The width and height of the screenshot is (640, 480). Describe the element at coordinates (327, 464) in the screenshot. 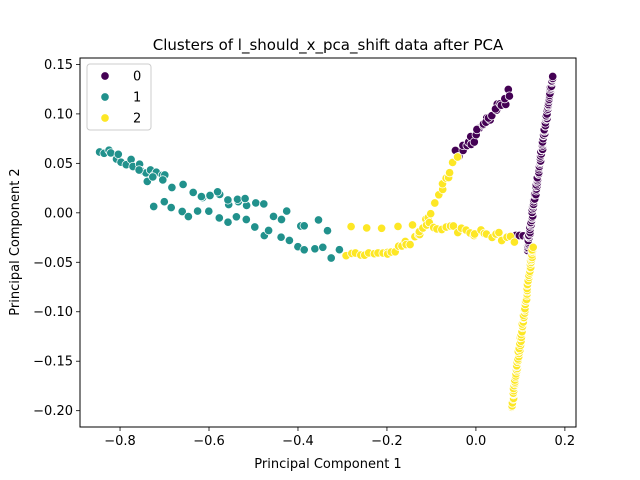

I see `x-axis-label: Principal Component 1` at that location.